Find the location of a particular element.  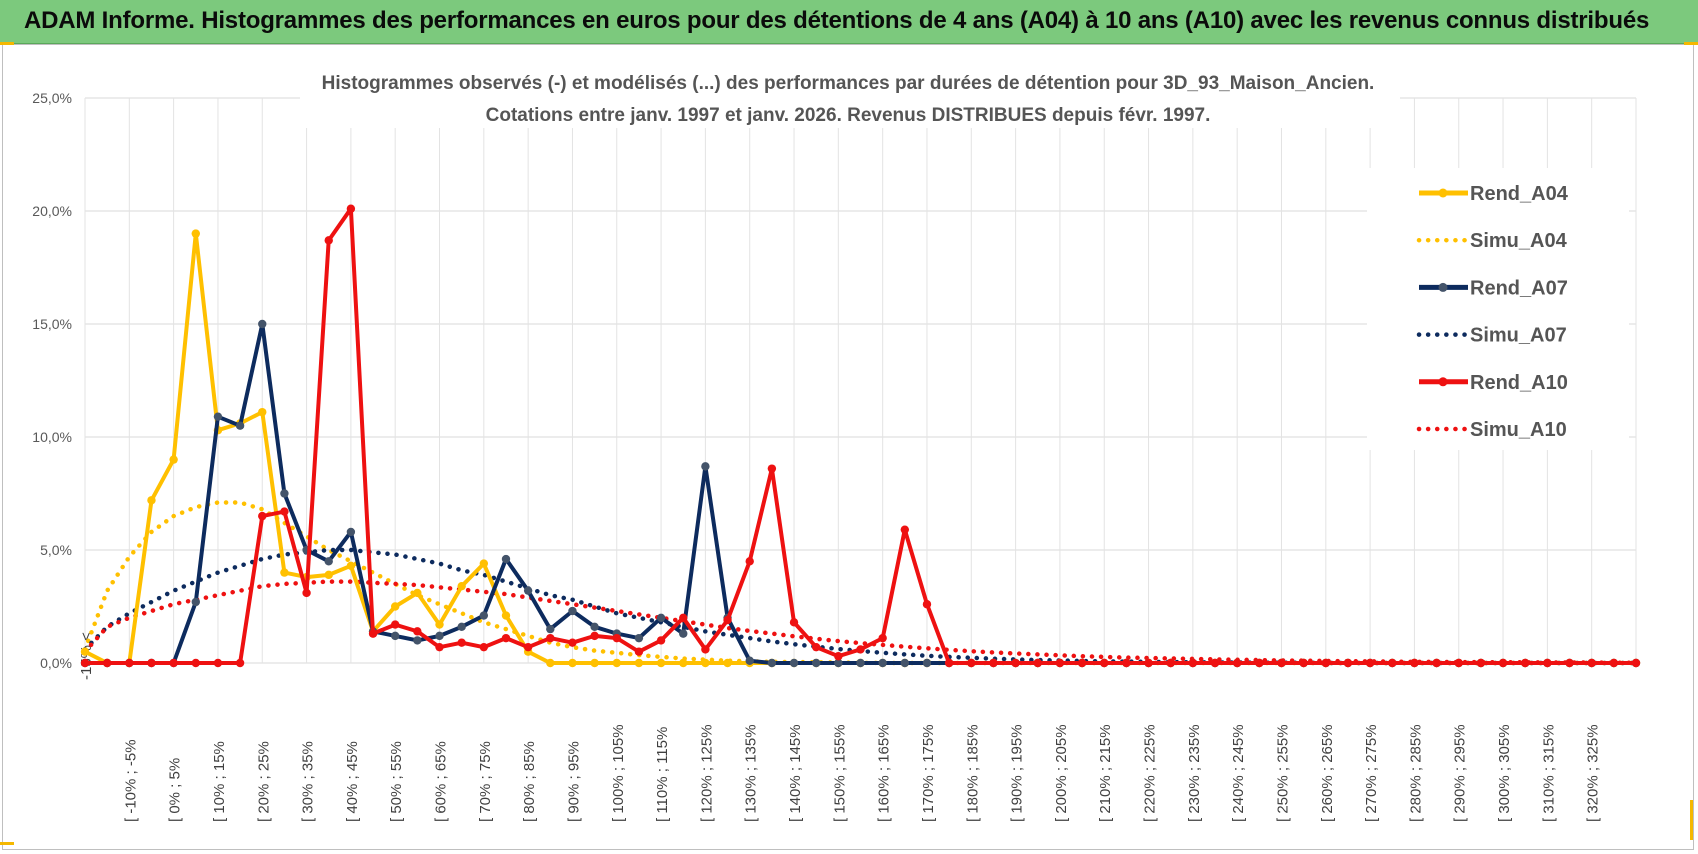

corner-accent-bottom-left is located at coordinates (7, 843).